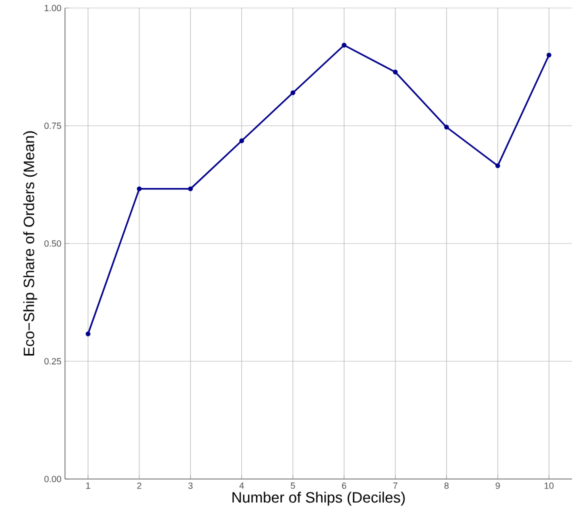  What do you see at coordinates (344, 485) in the screenshot?
I see `x-tick-label: 6` at bounding box center [344, 485].